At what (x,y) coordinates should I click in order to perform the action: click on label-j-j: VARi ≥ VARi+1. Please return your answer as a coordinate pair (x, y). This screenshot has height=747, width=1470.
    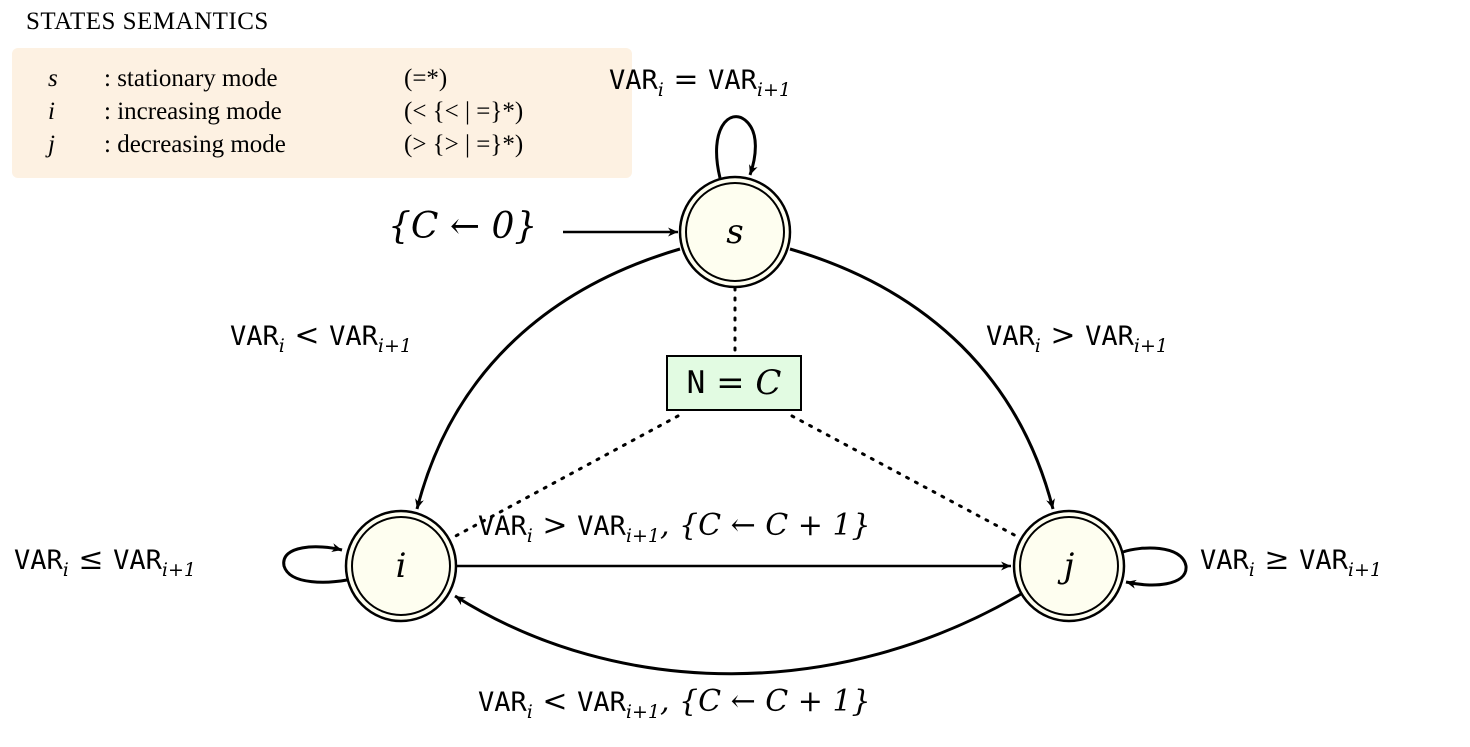
    Looking at the image, I should click on (1291, 561).